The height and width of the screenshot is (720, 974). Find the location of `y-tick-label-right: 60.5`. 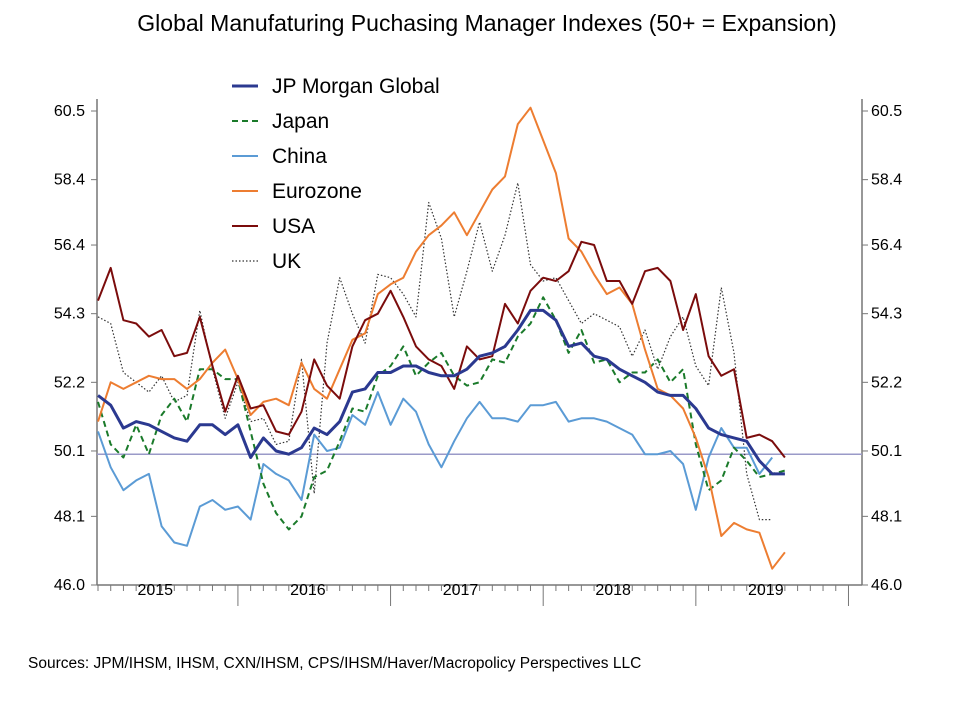

y-tick-label-right: 60.5 is located at coordinates (886, 111).